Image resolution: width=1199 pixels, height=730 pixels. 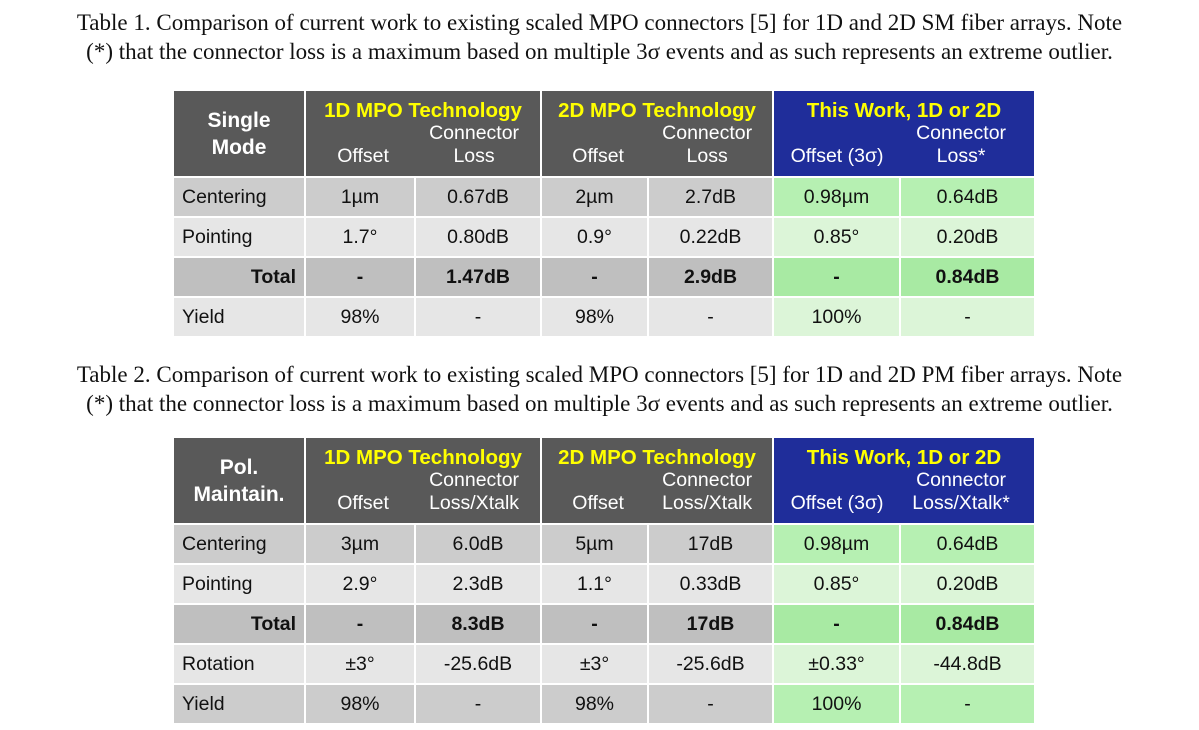 I want to click on table-cell: 2.9°, so click(x=360, y=584).